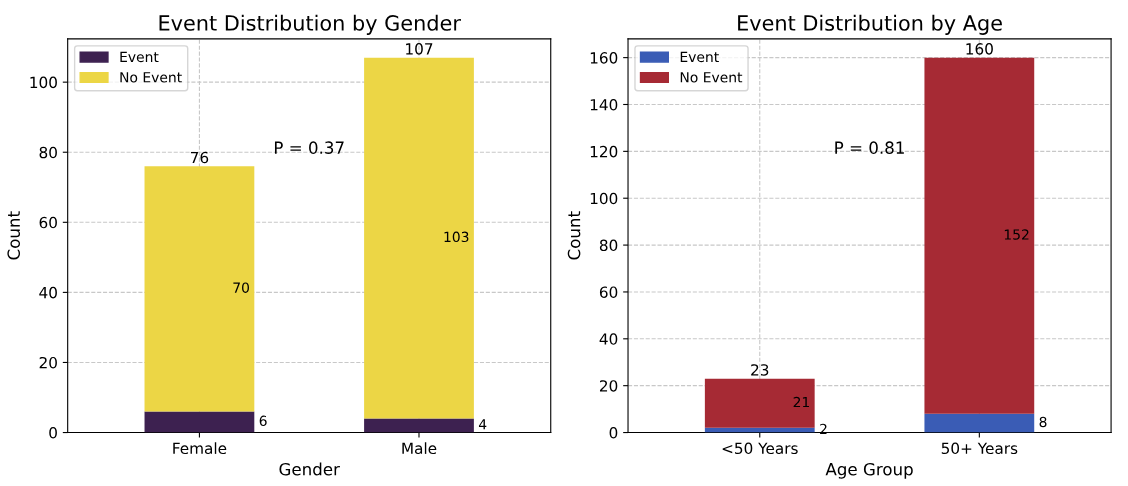  What do you see at coordinates (1016, 234) in the screenshot?
I see `data-label: 152` at bounding box center [1016, 234].